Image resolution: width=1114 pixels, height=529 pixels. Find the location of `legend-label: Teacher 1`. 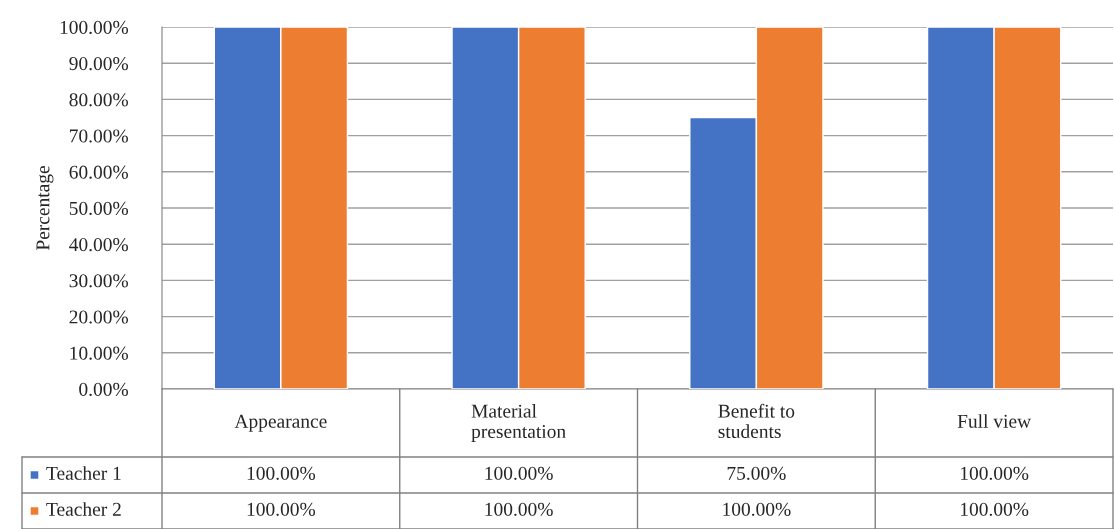

legend-label: Teacher 1 is located at coordinates (83, 473).